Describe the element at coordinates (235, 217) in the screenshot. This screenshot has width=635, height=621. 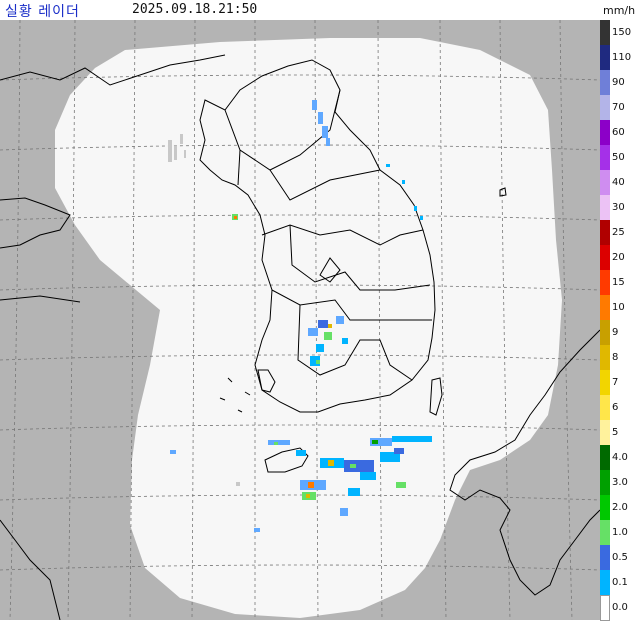
I see `echo-cluster-west-sea` at that location.